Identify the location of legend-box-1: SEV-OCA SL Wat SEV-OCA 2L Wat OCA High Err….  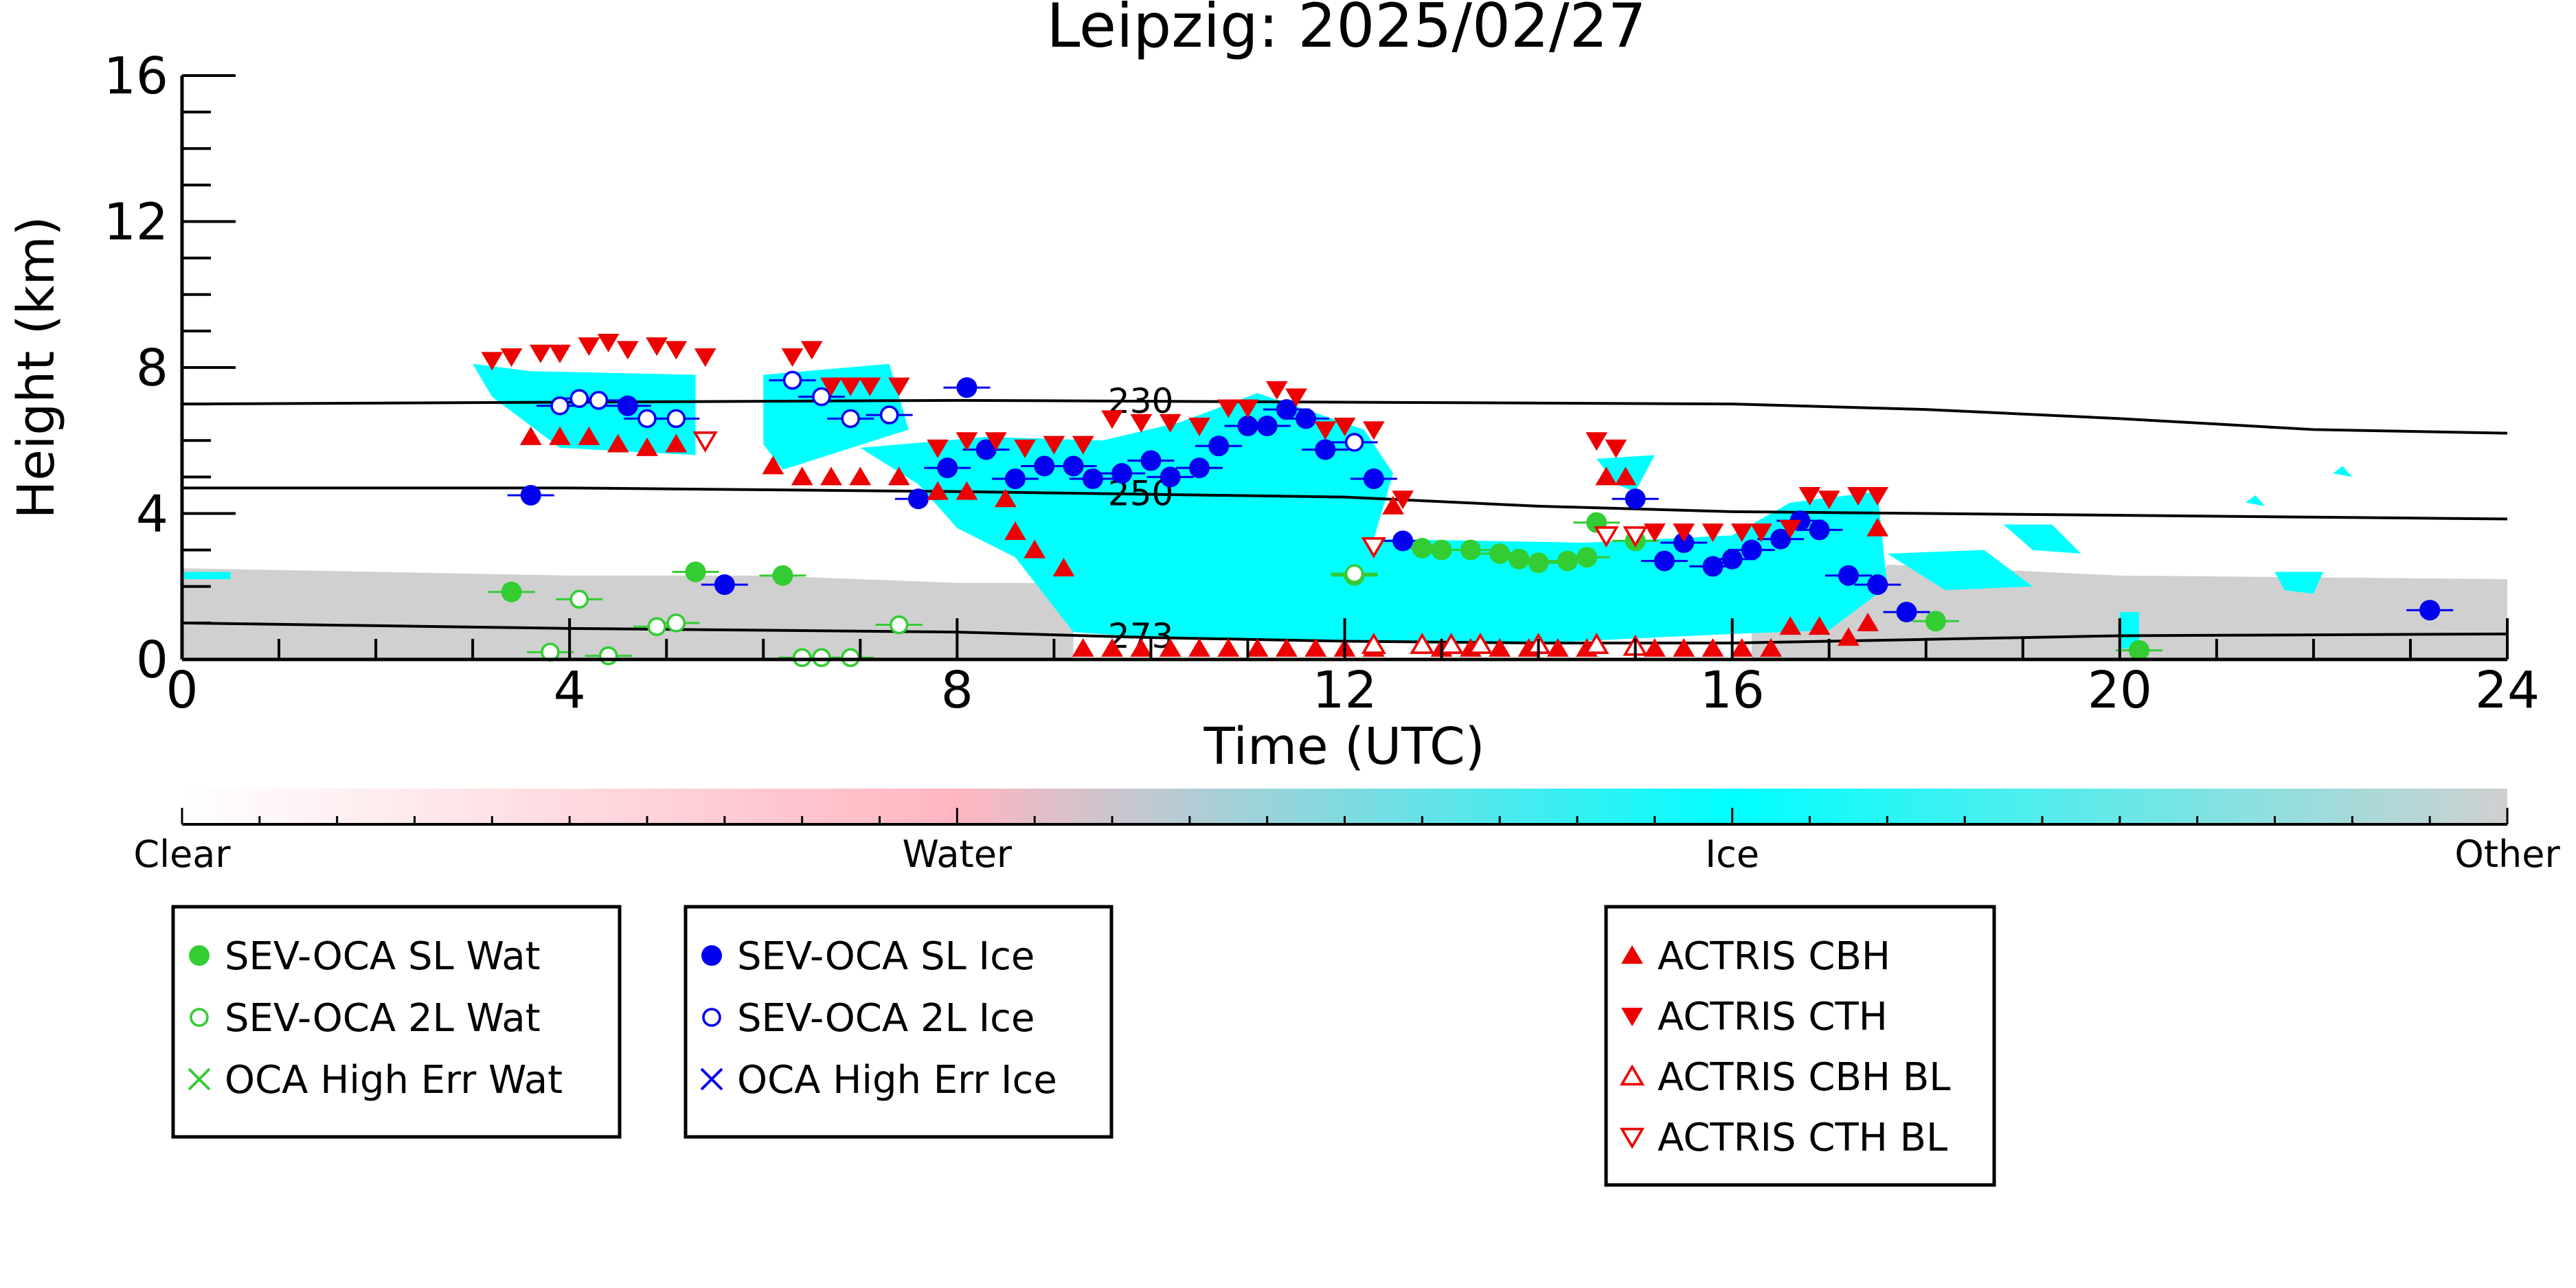
(396, 1022).